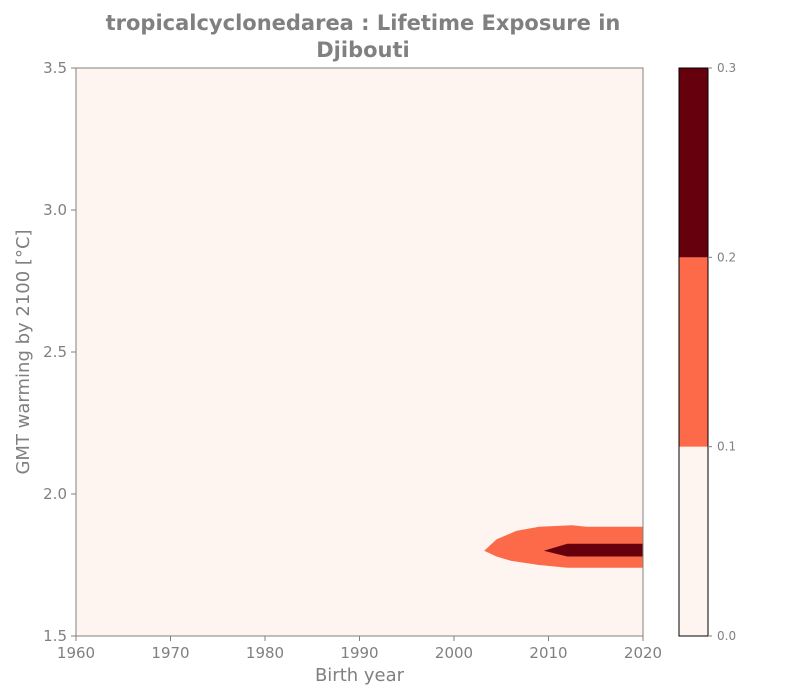  What do you see at coordinates (265, 653) in the screenshot?
I see `x-tick-label: 1980` at bounding box center [265, 653].